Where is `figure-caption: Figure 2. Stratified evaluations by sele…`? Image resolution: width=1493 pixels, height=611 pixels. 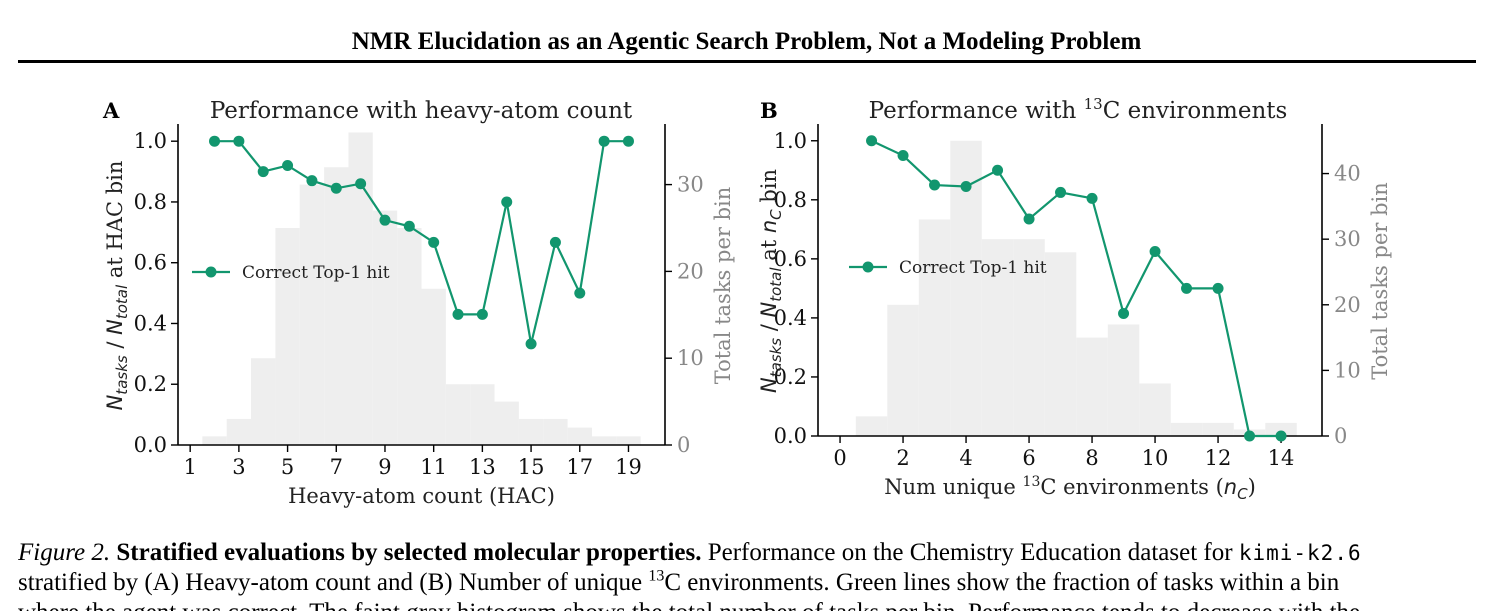 figure-caption: Figure 2. Stratified evaluations by sele… is located at coordinates (748, 574).